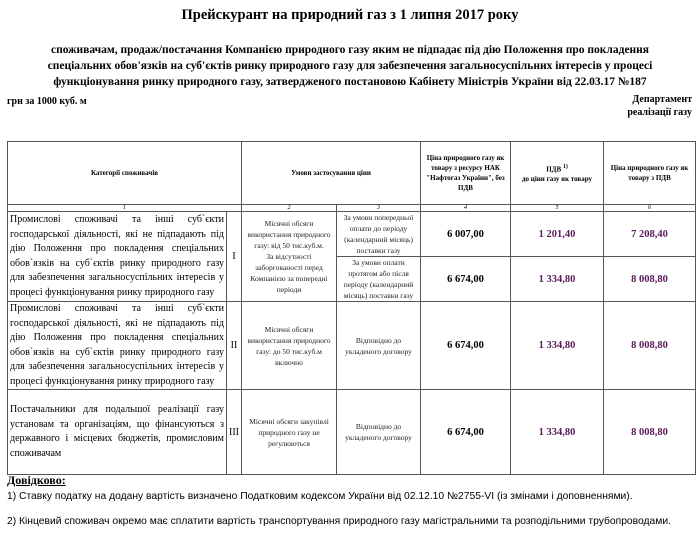 This screenshot has height=543, width=700. What do you see at coordinates (466, 234) in the screenshot?
I see `price-cell: 6 007,00` at bounding box center [466, 234].